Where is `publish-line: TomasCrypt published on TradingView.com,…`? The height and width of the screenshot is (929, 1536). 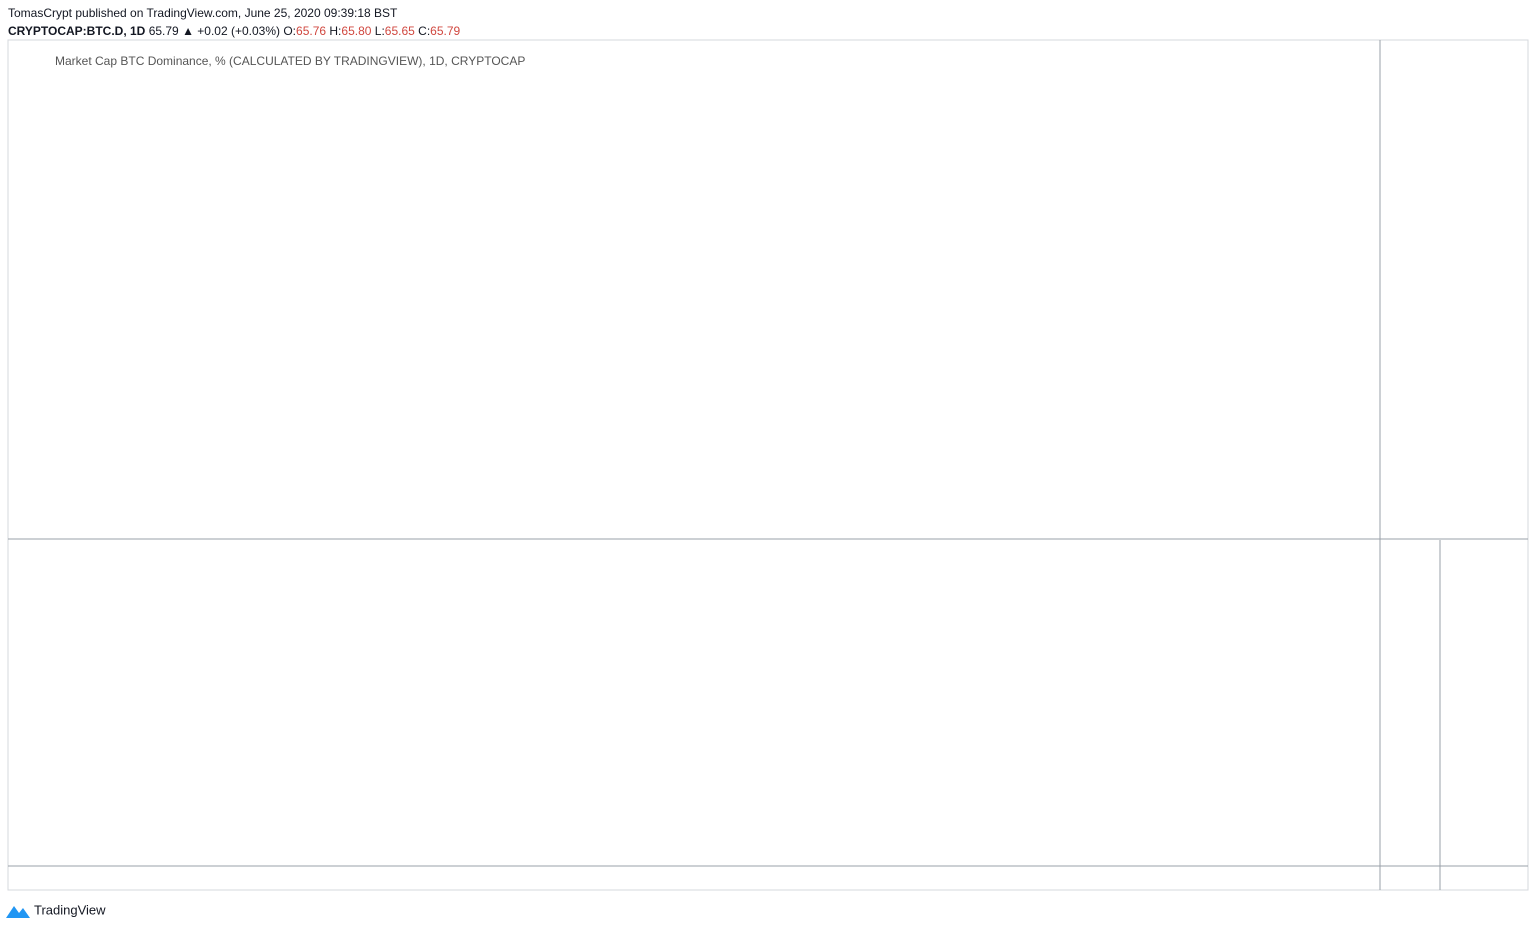
publish-line: TomasCrypt published on TradingView.com,… is located at coordinates (203, 13).